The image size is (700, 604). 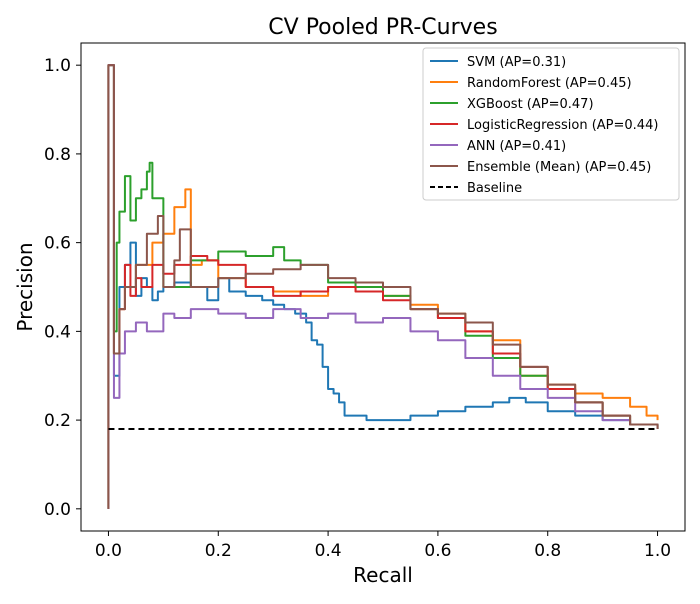 I want to click on x-tick-label: 0.4, so click(x=328, y=551).